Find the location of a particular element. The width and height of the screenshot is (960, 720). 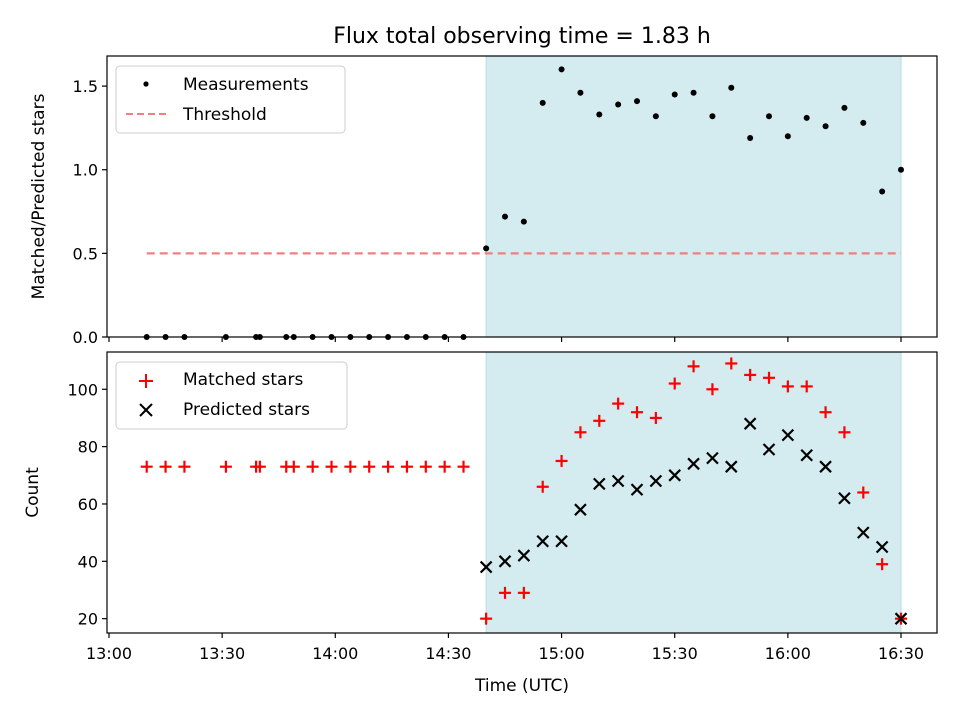

y-tick-label: 40 is located at coordinates (88, 561).